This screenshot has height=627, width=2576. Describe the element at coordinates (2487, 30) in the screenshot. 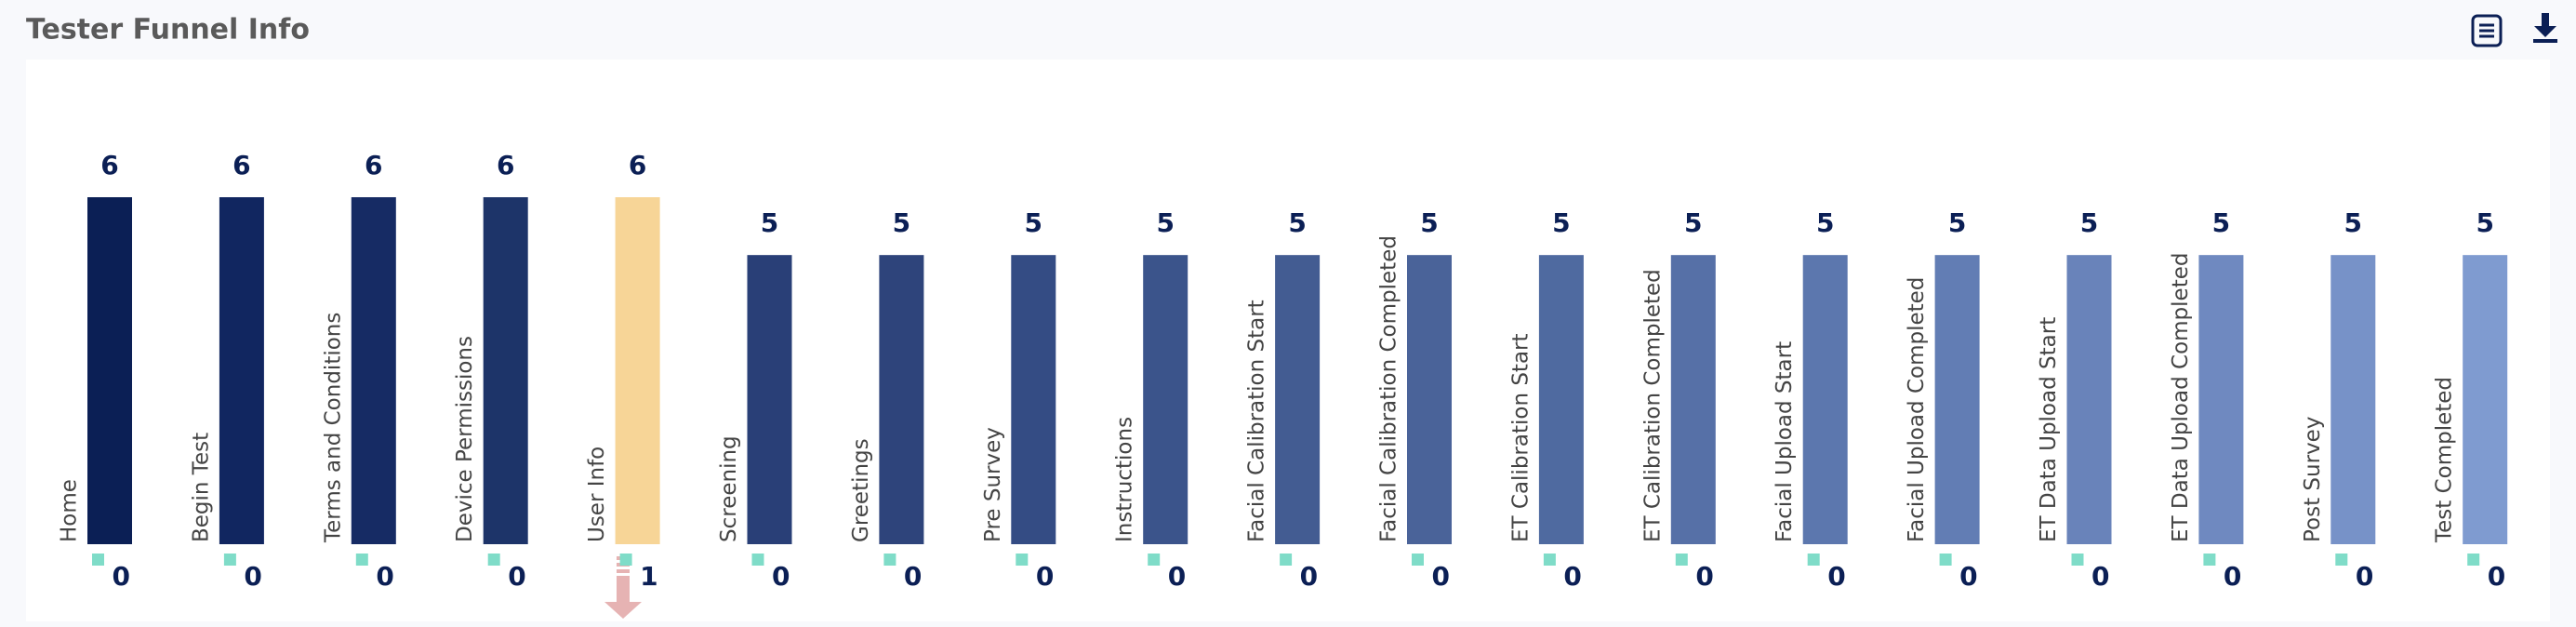

I see `report-icon` at that location.